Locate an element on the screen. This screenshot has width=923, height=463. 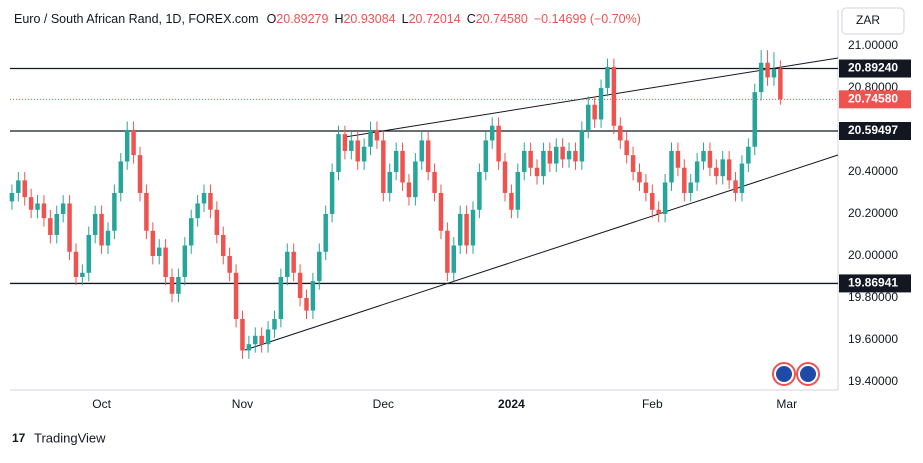
y-tick-label: 20.40000 is located at coordinates (873, 171).